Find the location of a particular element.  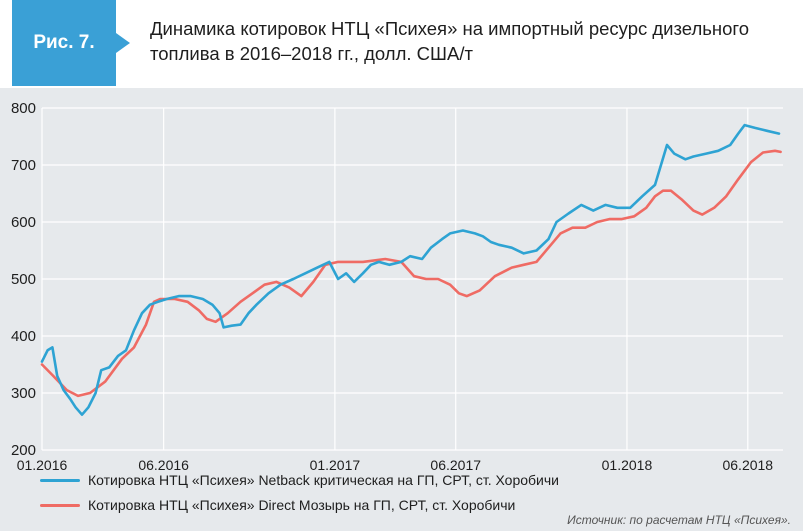

y-tick-label: 700 is located at coordinates (23, 165).